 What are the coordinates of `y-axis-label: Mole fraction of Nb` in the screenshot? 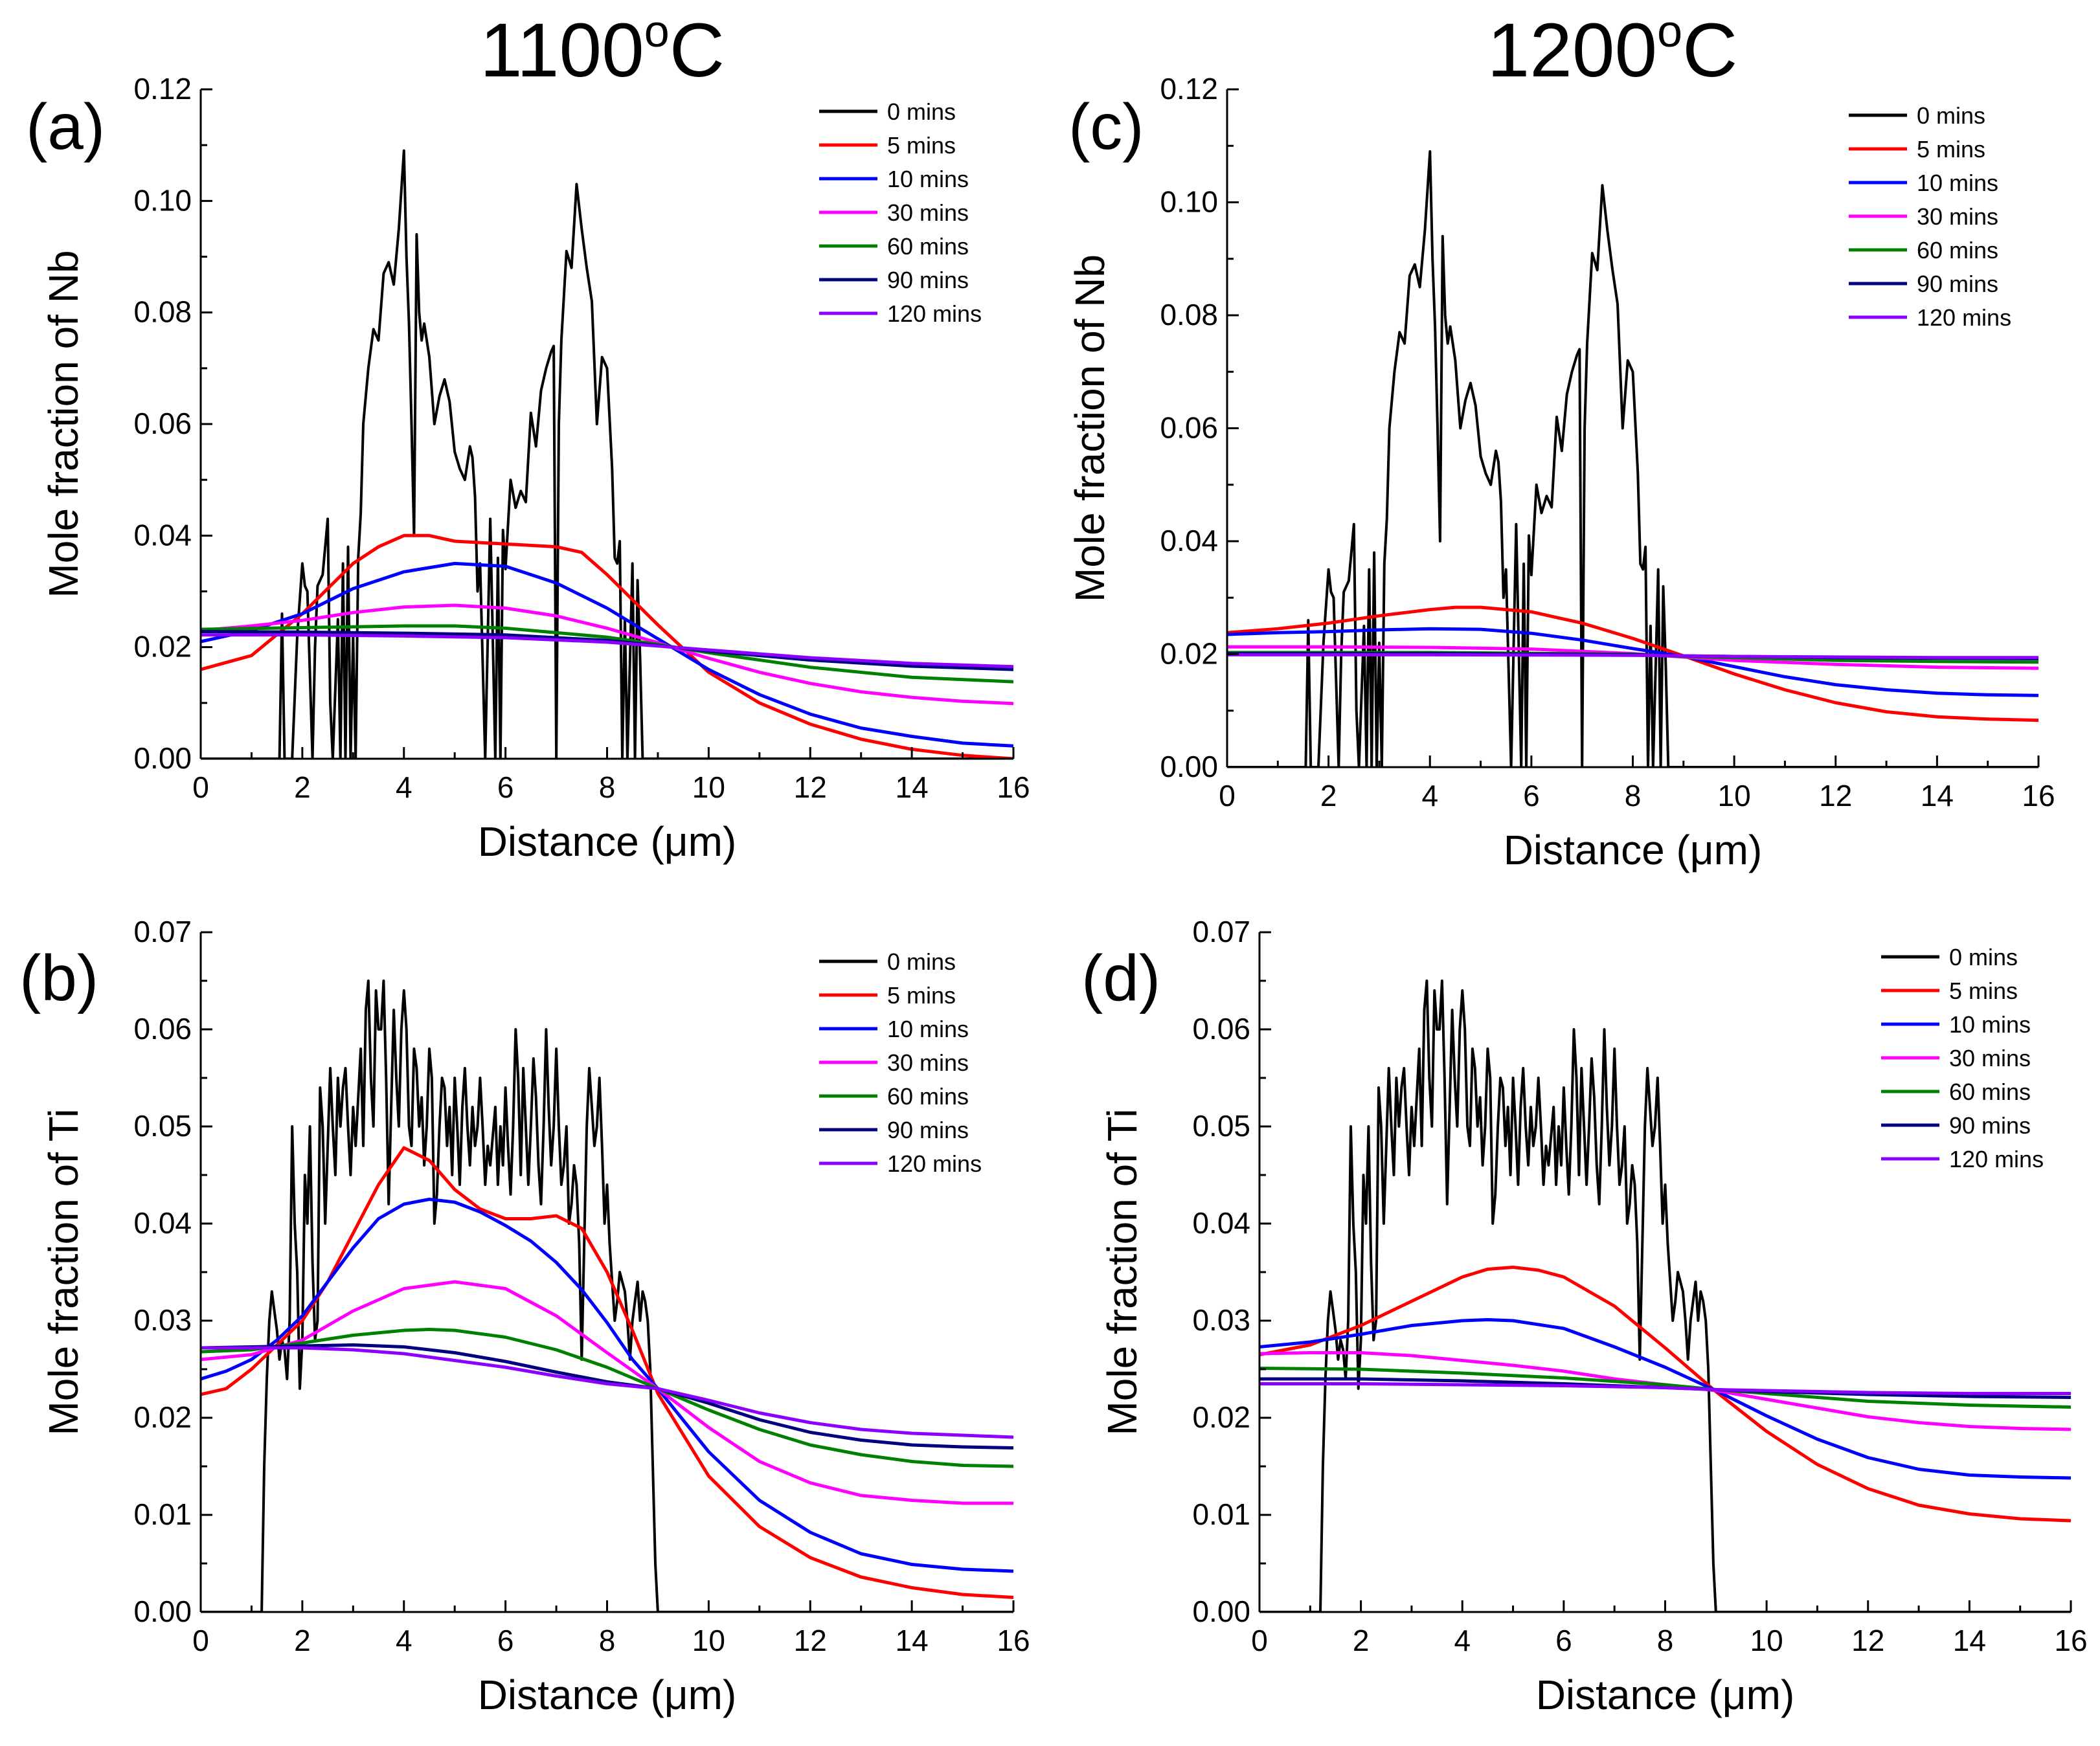 It's located at (1090, 428).